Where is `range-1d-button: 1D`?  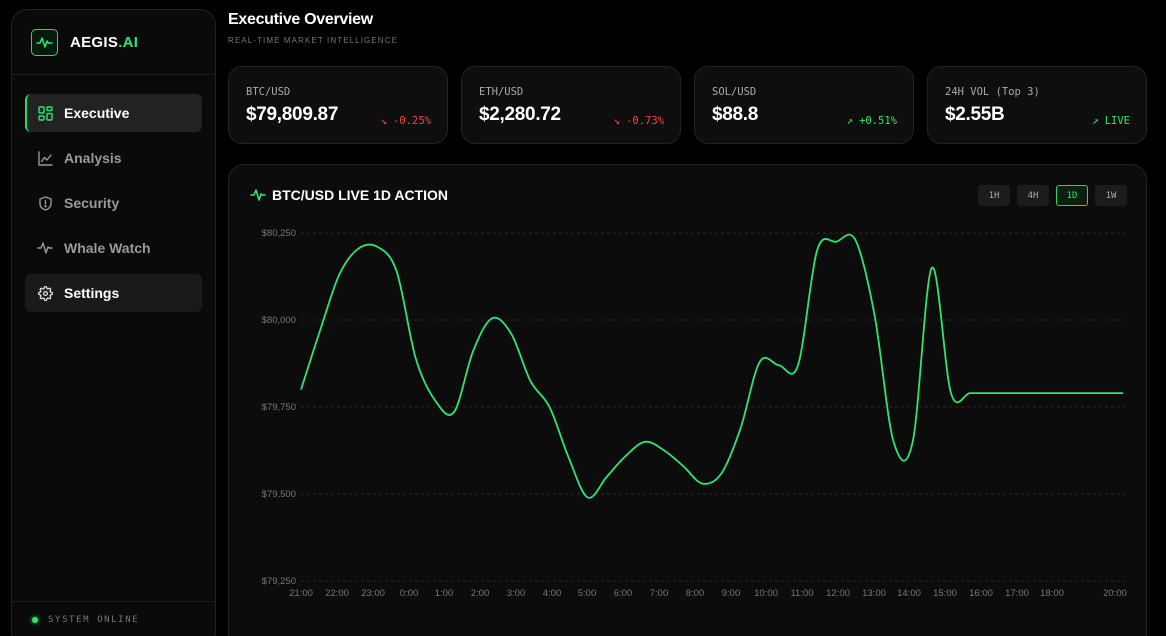 range-1d-button: 1D is located at coordinates (1072, 195).